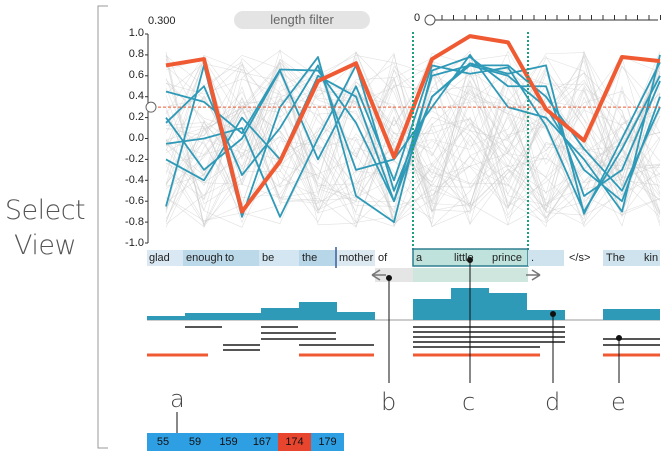  What do you see at coordinates (134, 180) in the screenshot?
I see `y-tick-label: -0.4` at bounding box center [134, 180].